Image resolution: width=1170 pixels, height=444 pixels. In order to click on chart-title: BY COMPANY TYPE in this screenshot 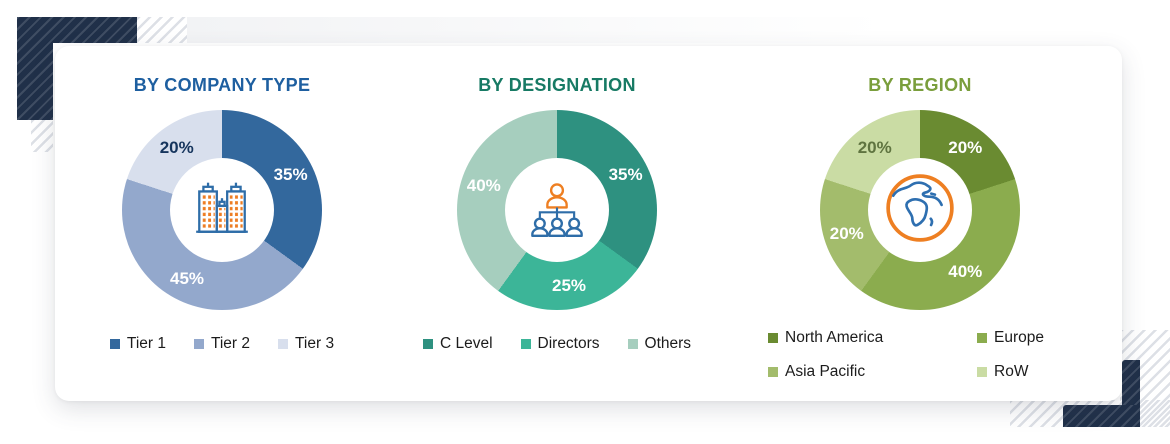, I will do `click(222, 85)`.